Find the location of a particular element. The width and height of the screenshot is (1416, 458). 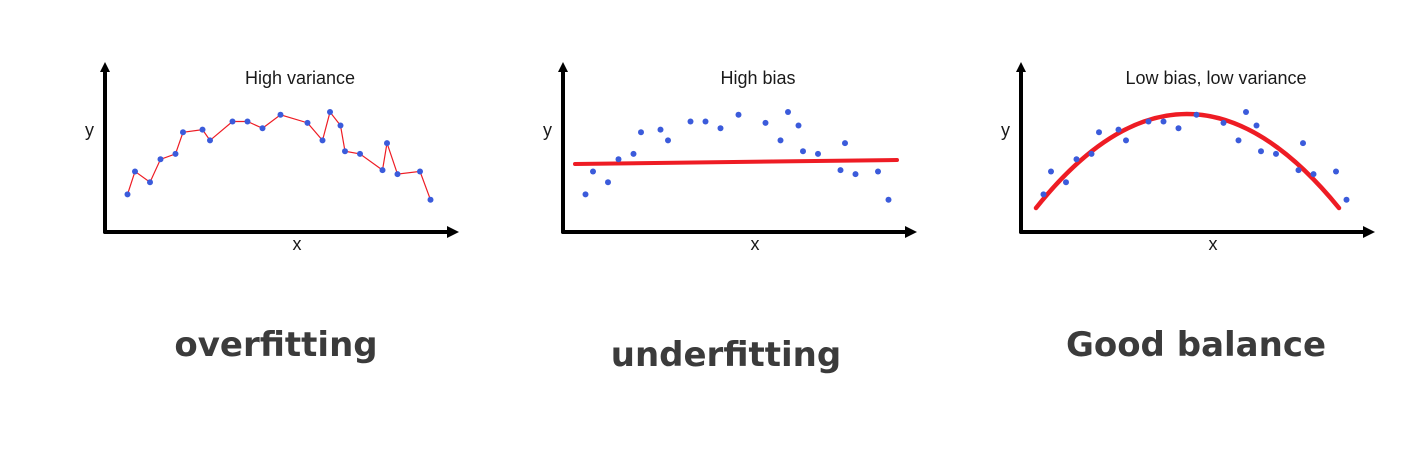

panel-title: Low bias, low variance is located at coordinates (1215, 78).